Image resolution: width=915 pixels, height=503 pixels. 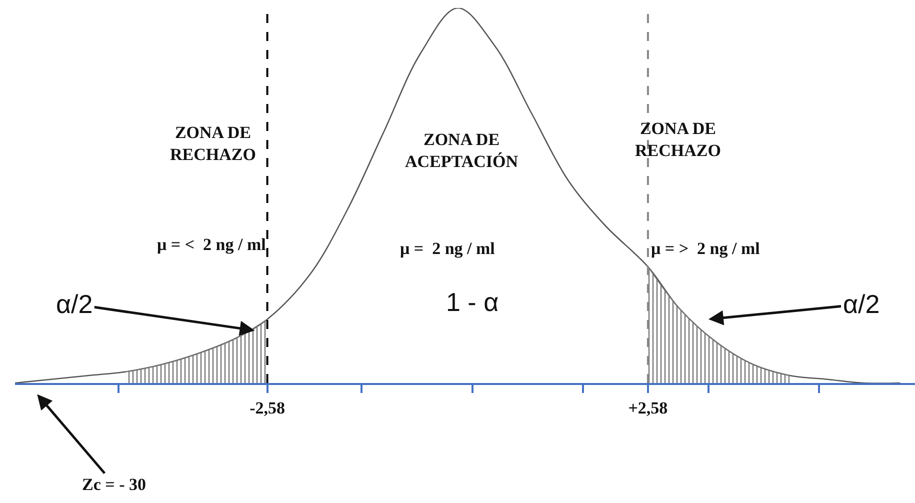 What do you see at coordinates (648, 408) in the screenshot?
I see `x-tick-label: +2,58` at bounding box center [648, 408].